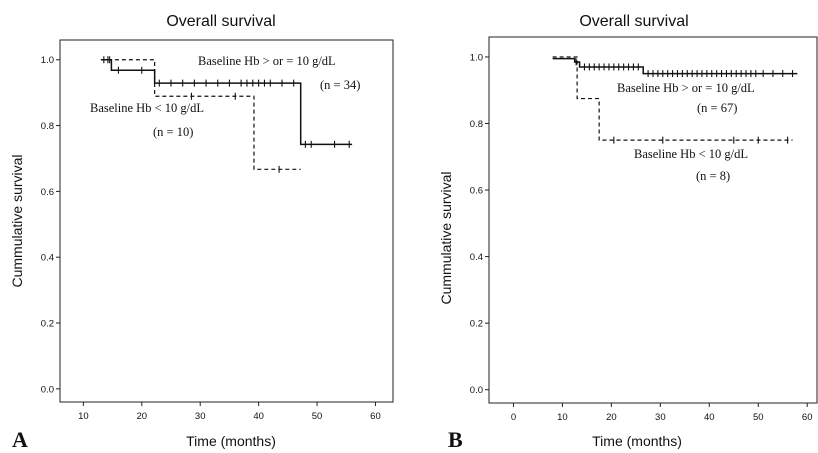  What do you see at coordinates (476, 257) in the screenshot?
I see `panel-b-y-tick-label: 0.4` at bounding box center [476, 257].